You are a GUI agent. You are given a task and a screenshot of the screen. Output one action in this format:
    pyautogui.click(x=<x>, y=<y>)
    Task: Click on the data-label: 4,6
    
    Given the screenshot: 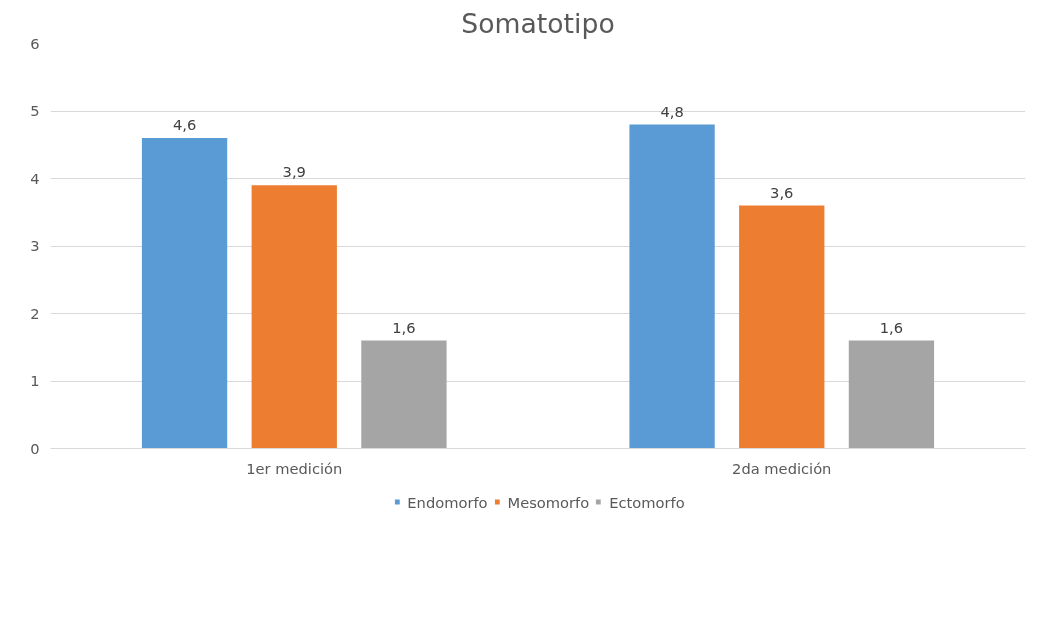 What is the action you would take?
    pyautogui.click(x=184, y=124)
    